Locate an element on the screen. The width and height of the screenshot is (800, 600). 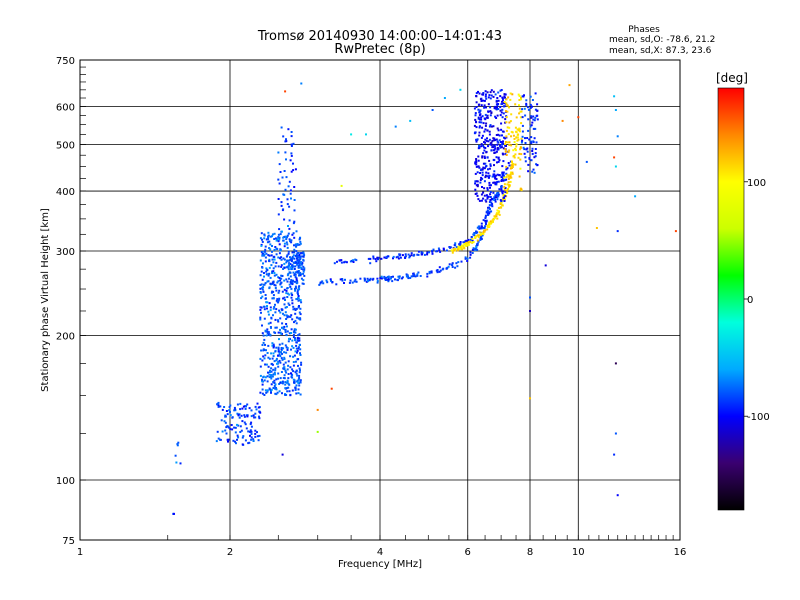
y-tick-label: 600 is located at coordinates (65, 108).